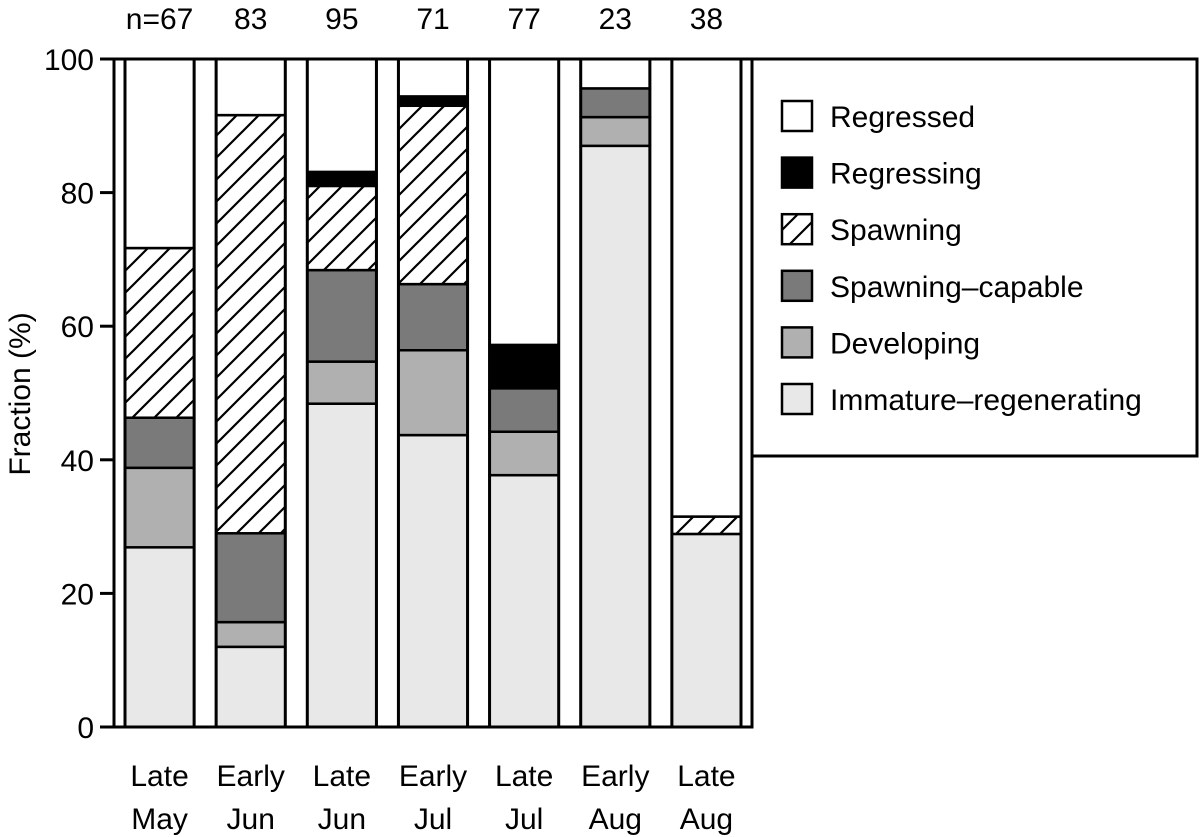  I want to click on sample-size-label: 23, so click(615, 19).